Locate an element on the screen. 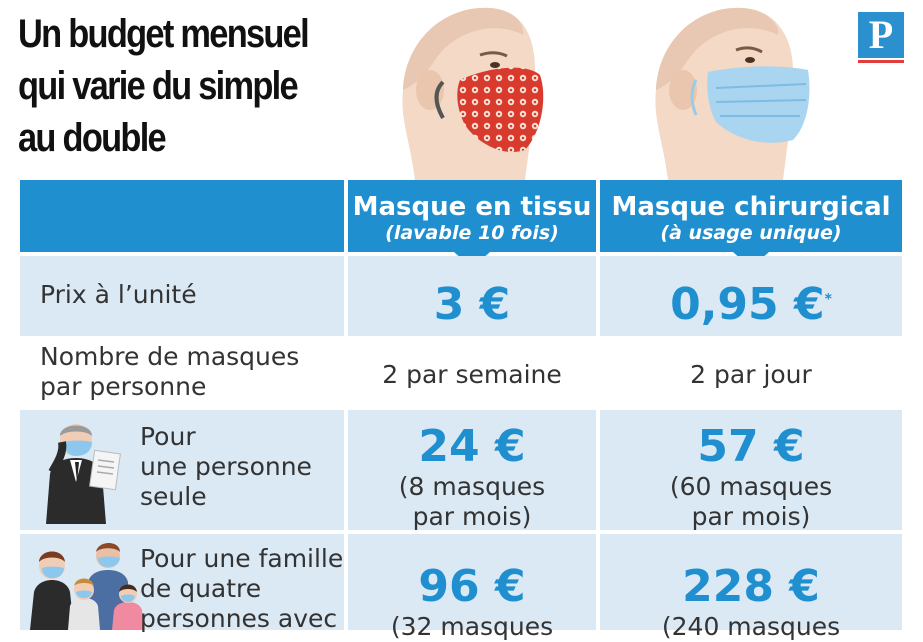 The width and height of the screenshot is (923, 642). row-famille-chirurgical-cell: 228 € (240 masques is located at coordinates (751, 587).